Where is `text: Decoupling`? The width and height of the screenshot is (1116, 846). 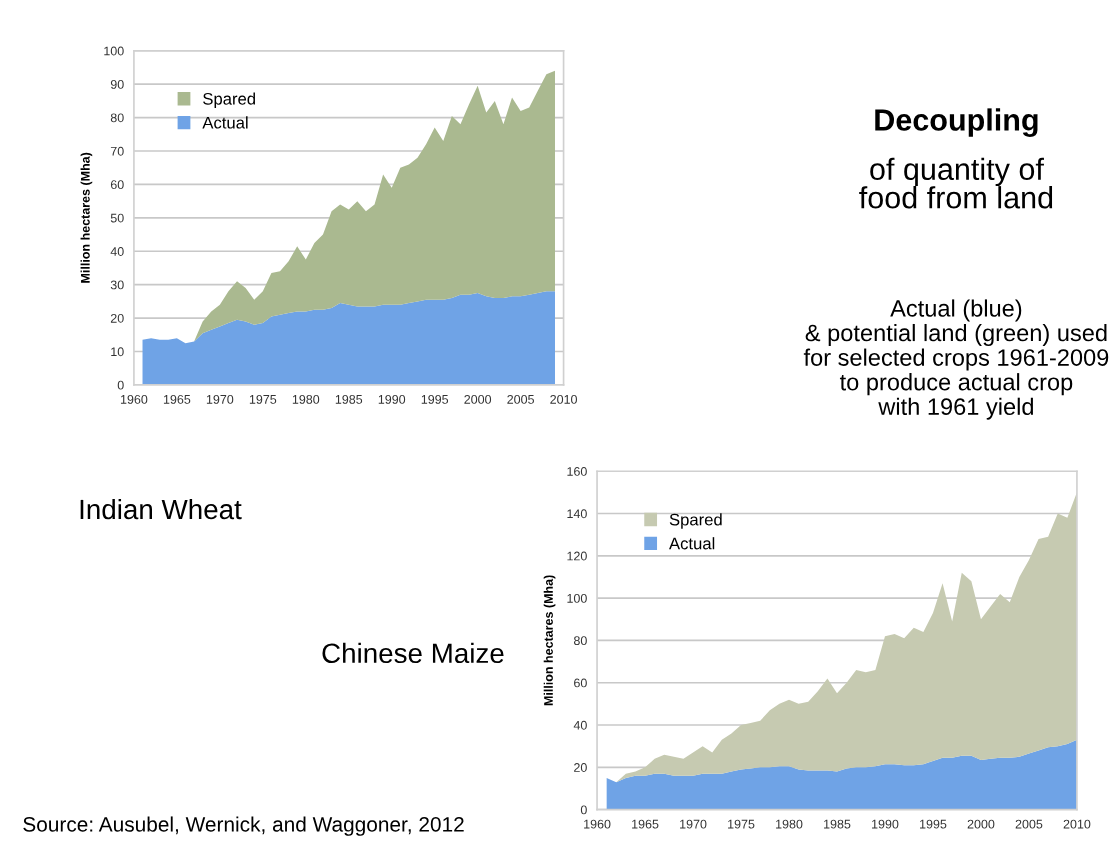
text: Decoupling is located at coordinates (956, 122).